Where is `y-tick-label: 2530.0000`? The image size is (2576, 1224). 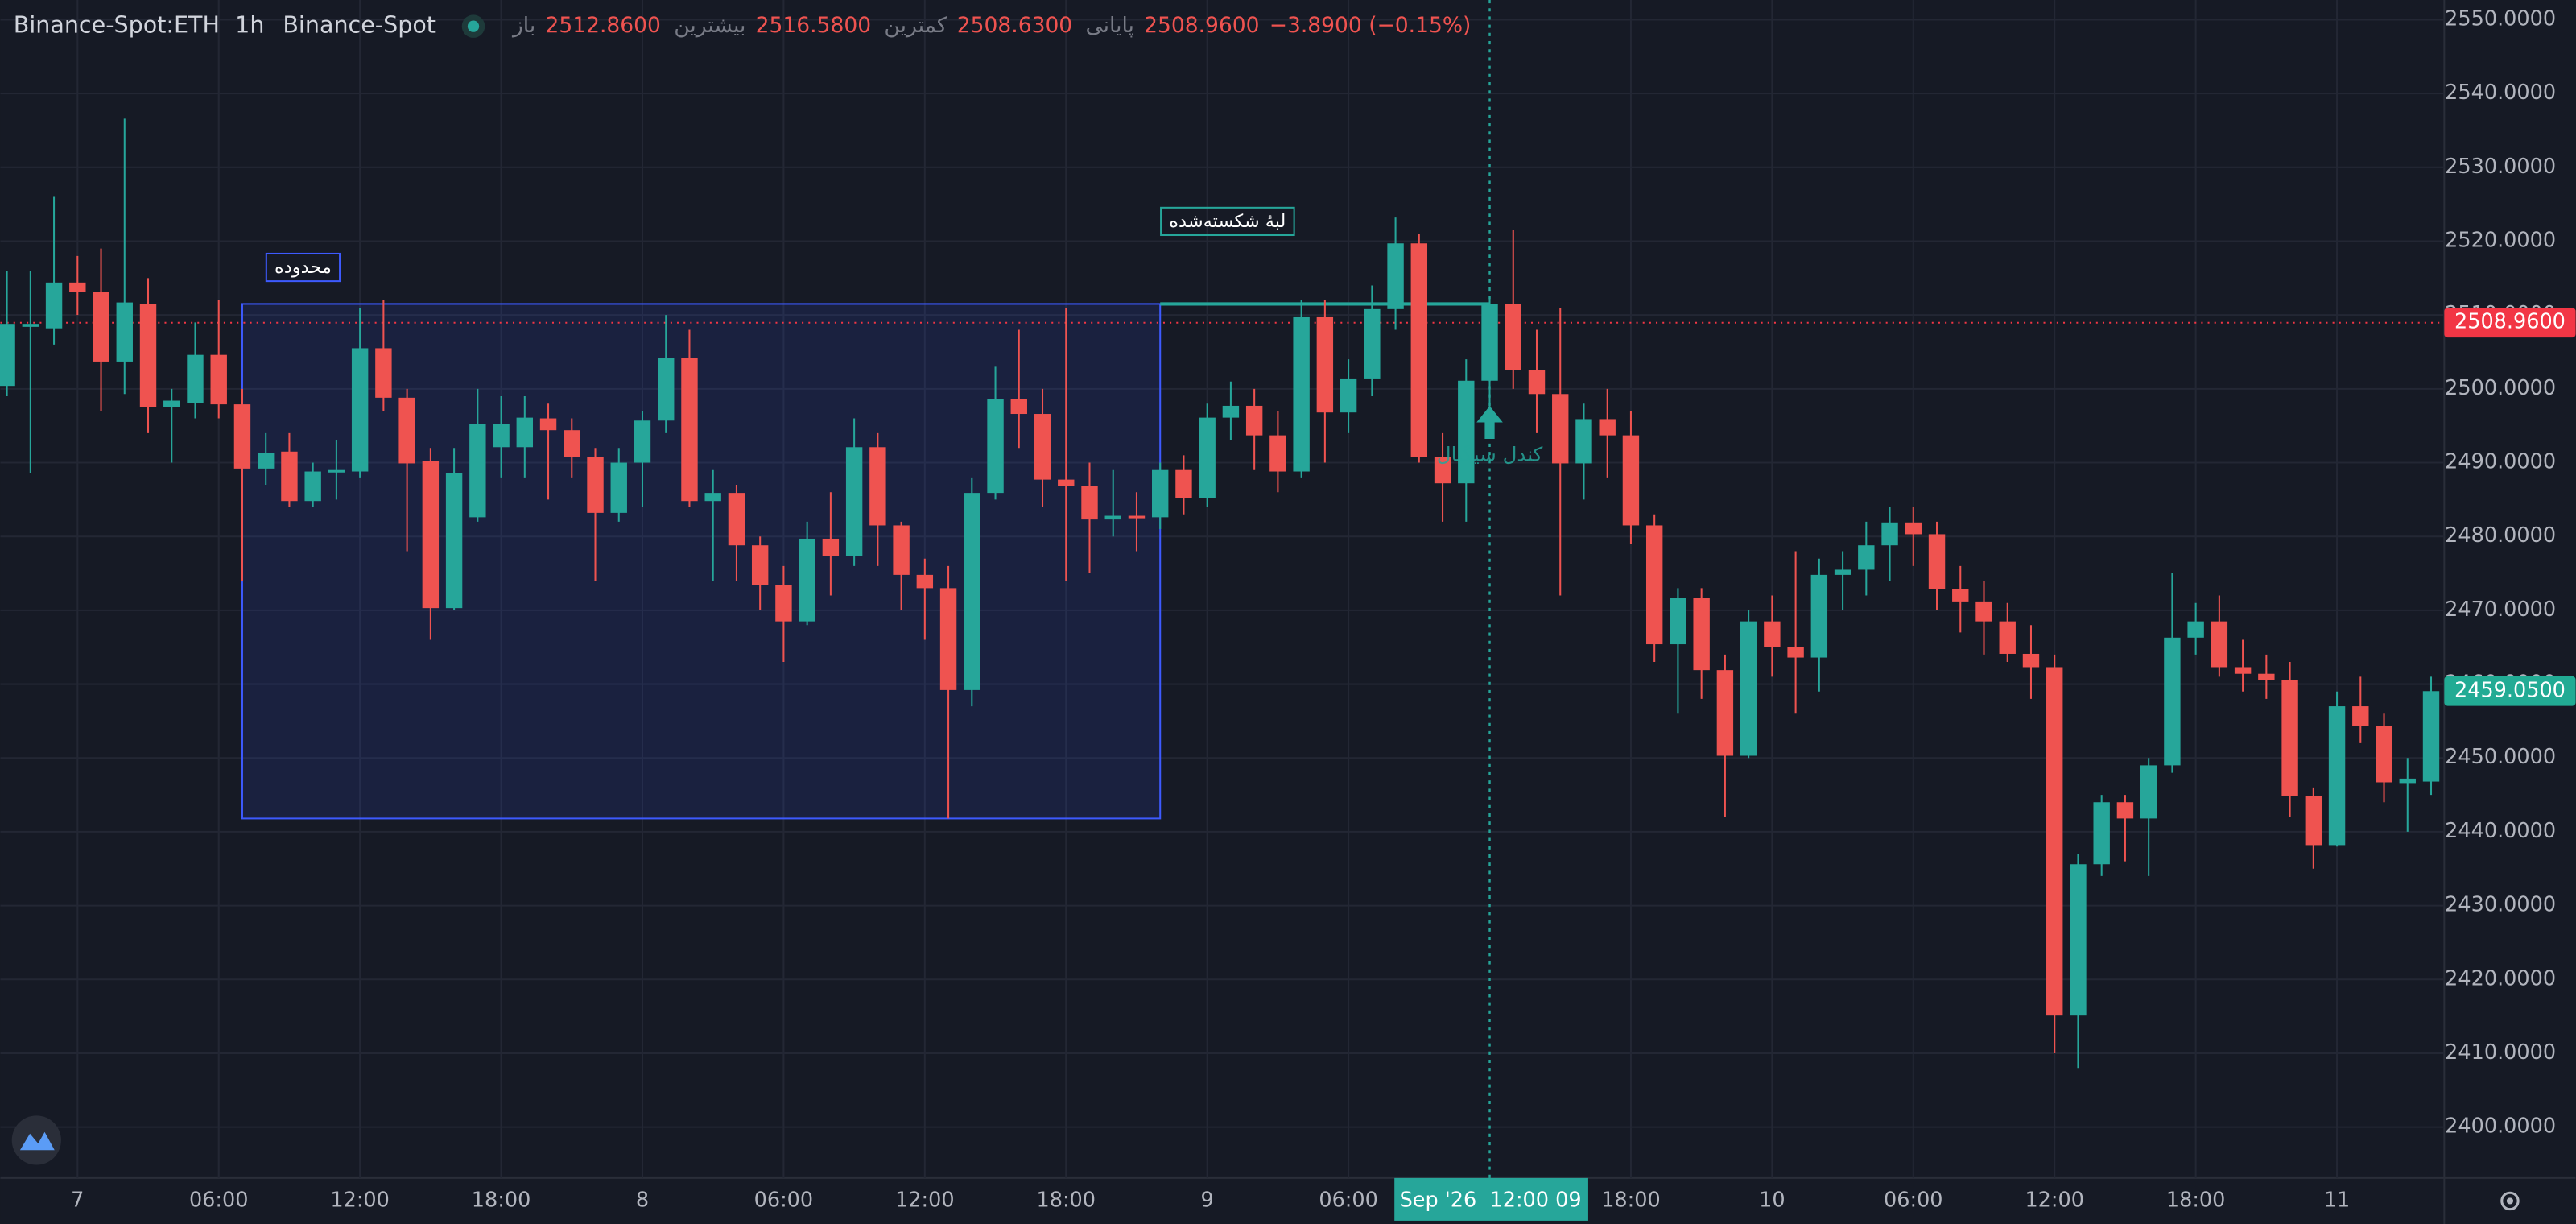
y-tick-label: 2530.0000 is located at coordinates (2500, 167).